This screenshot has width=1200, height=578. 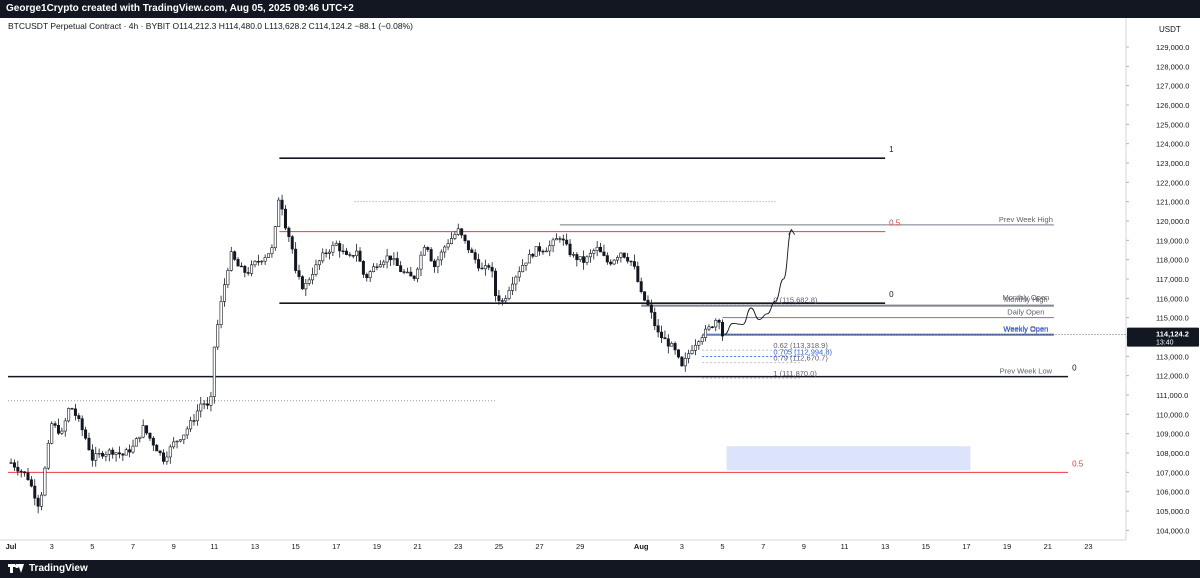 I want to click on projection-path, so click(x=758, y=282).